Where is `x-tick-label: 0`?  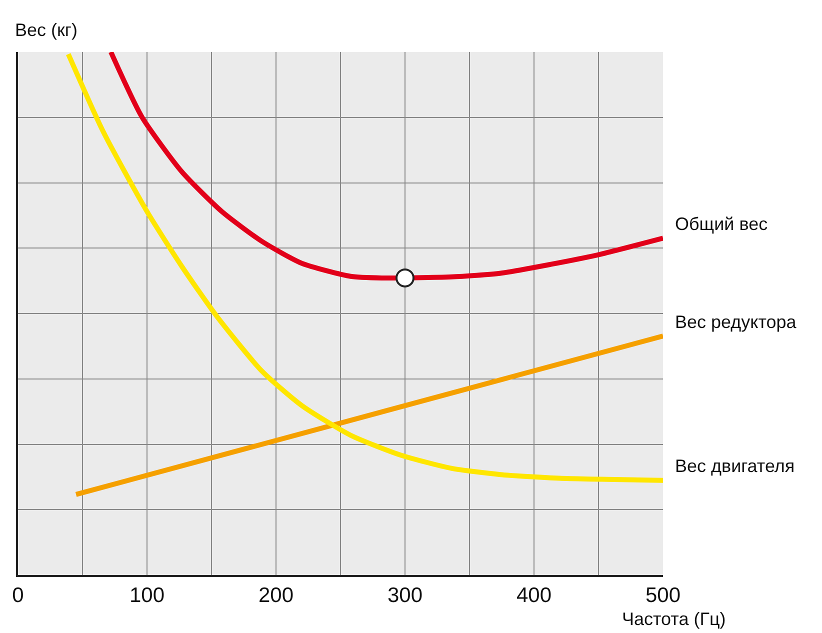 x-tick-label: 0 is located at coordinates (18, 596).